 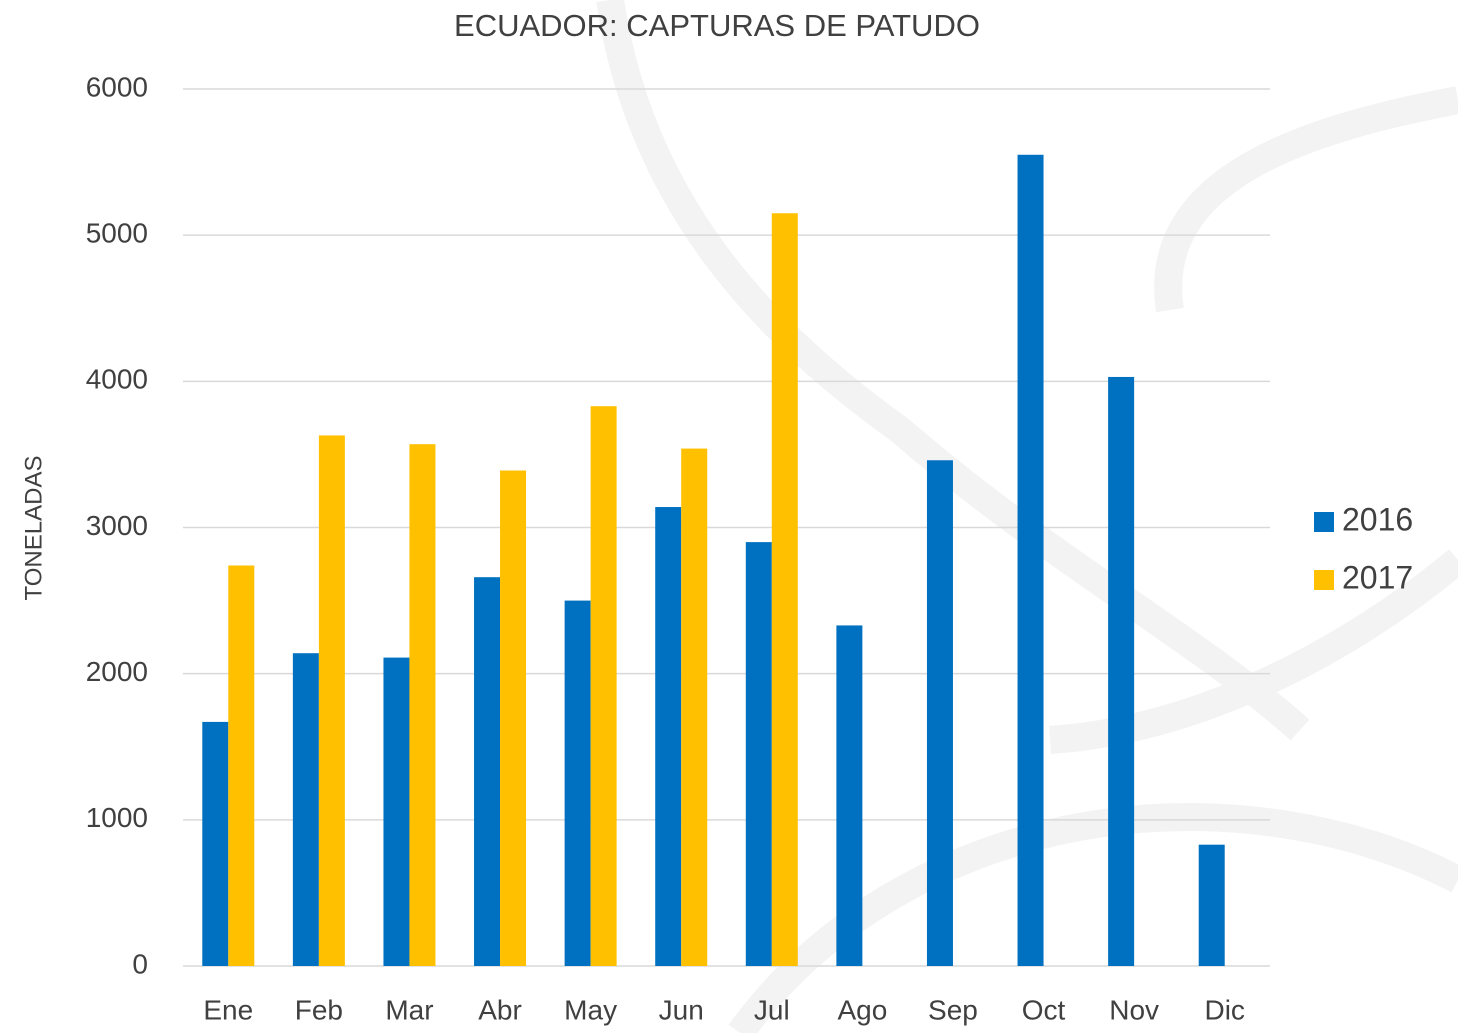 What do you see at coordinates (319, 1009) in the screenshot?
I see `x-tick-label: Feb` at bounding box center [319, 1009].